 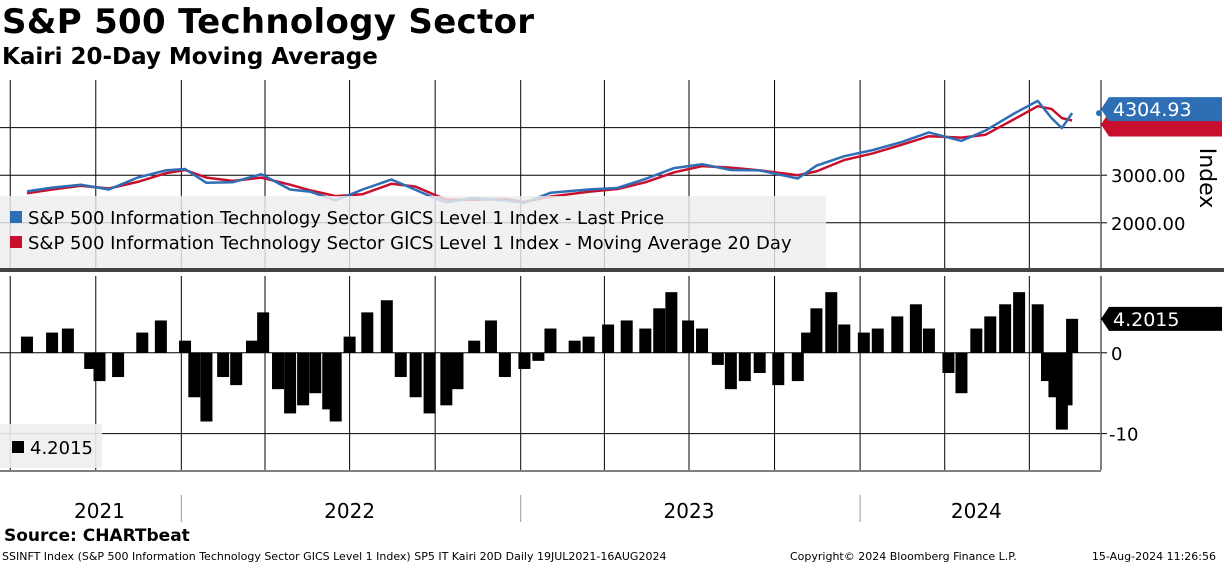 I want to click on x-tick-label: 2021, so click(x=99, y=511).